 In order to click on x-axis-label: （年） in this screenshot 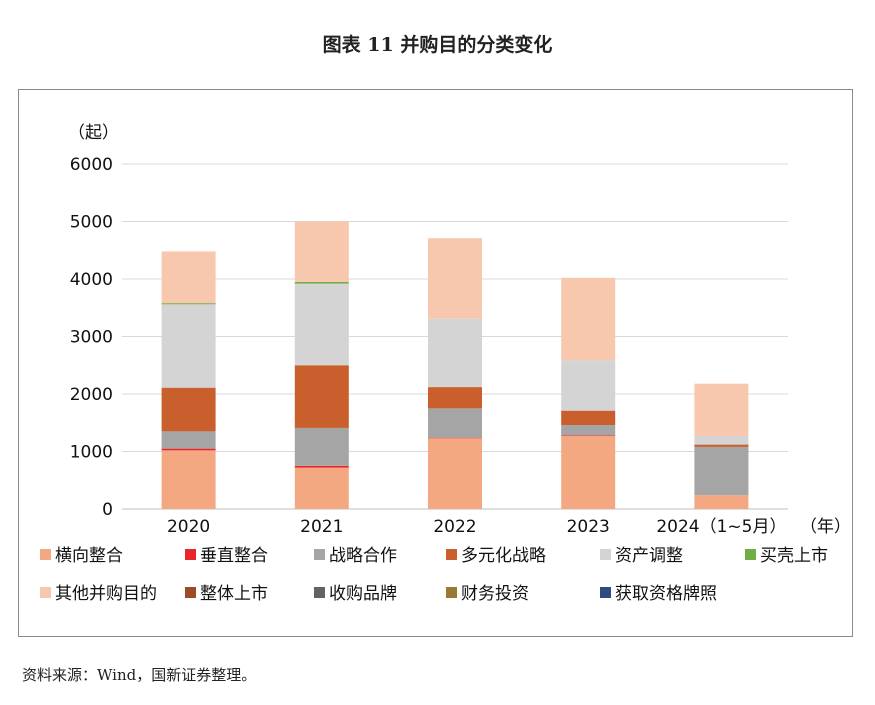, I will do `click(825, 527)`.